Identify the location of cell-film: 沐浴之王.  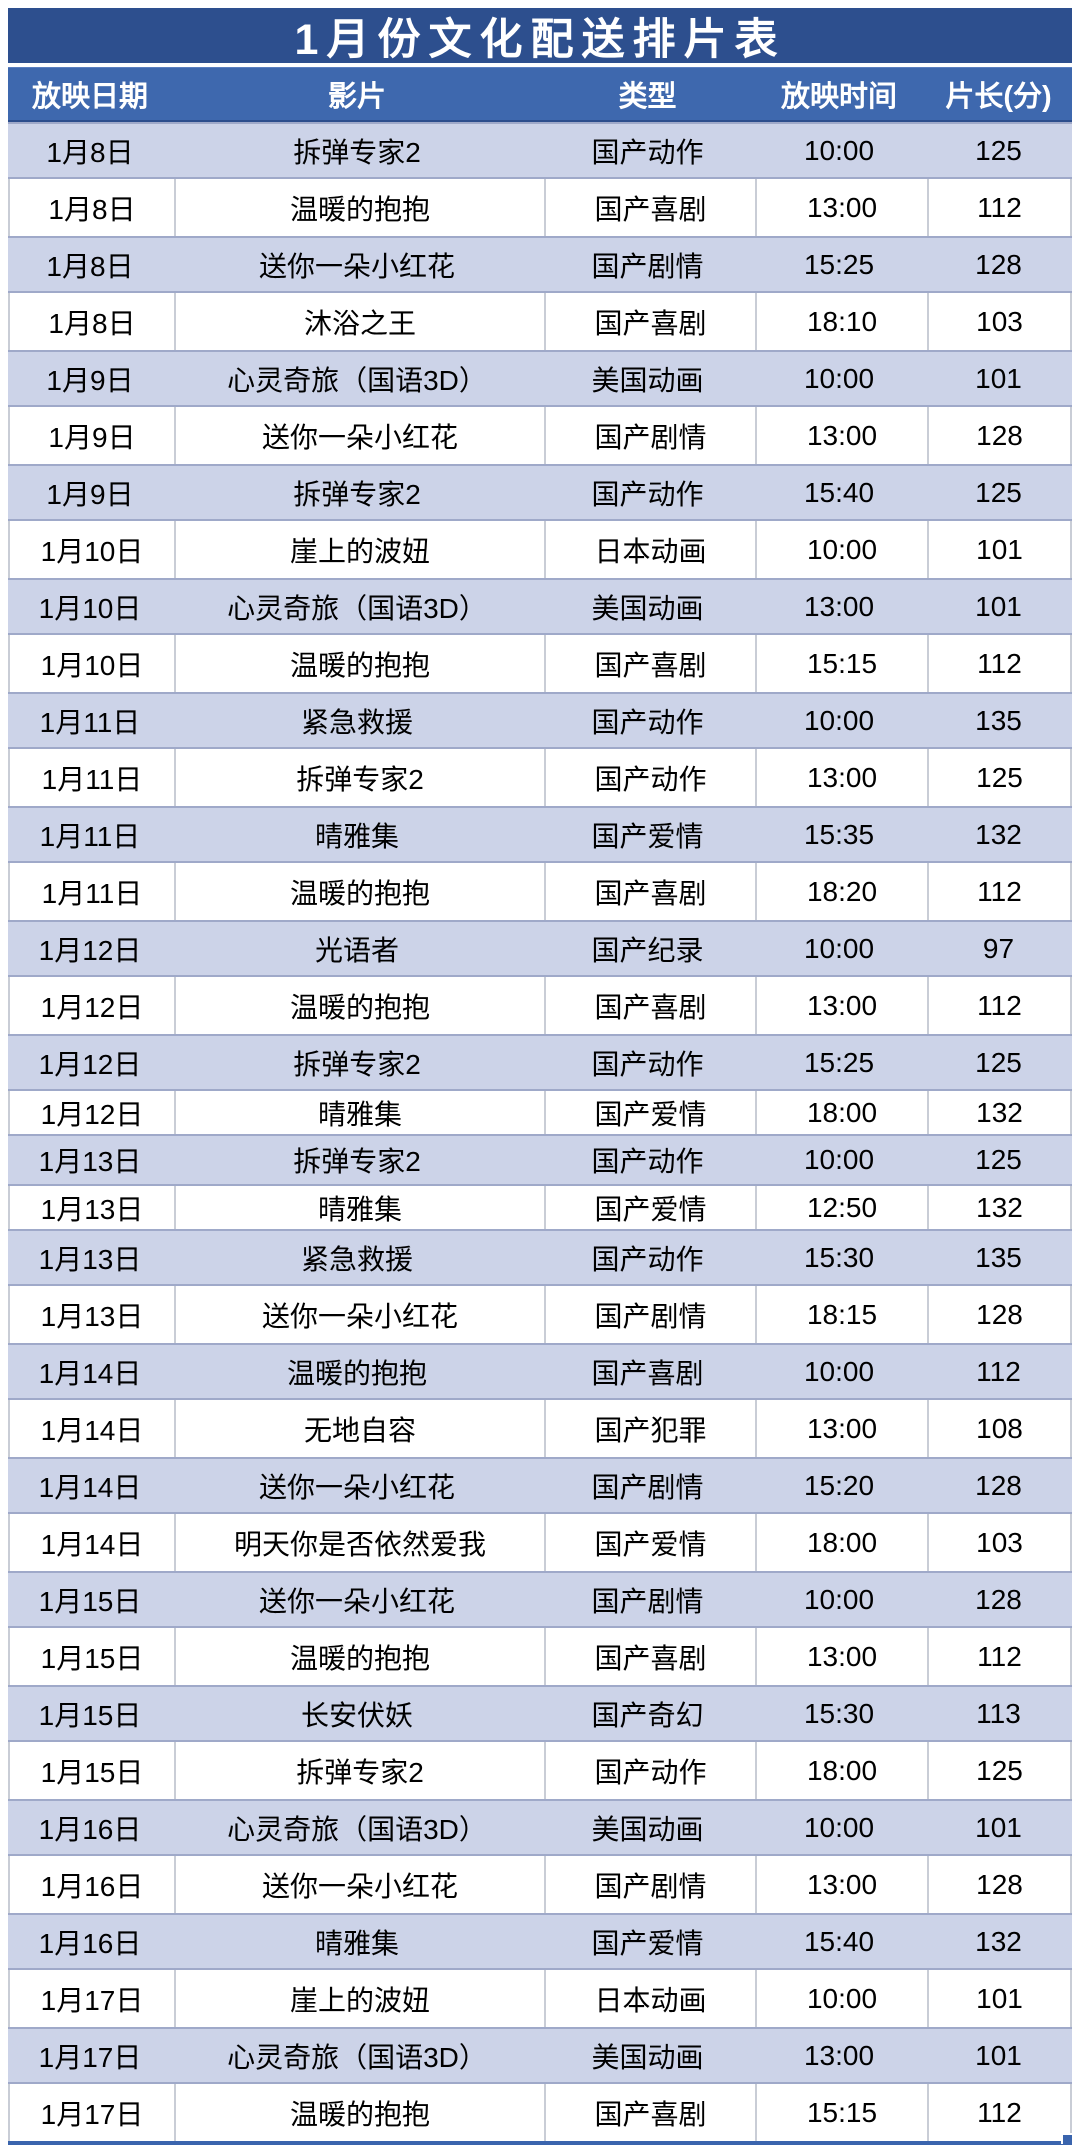
(359, 321).